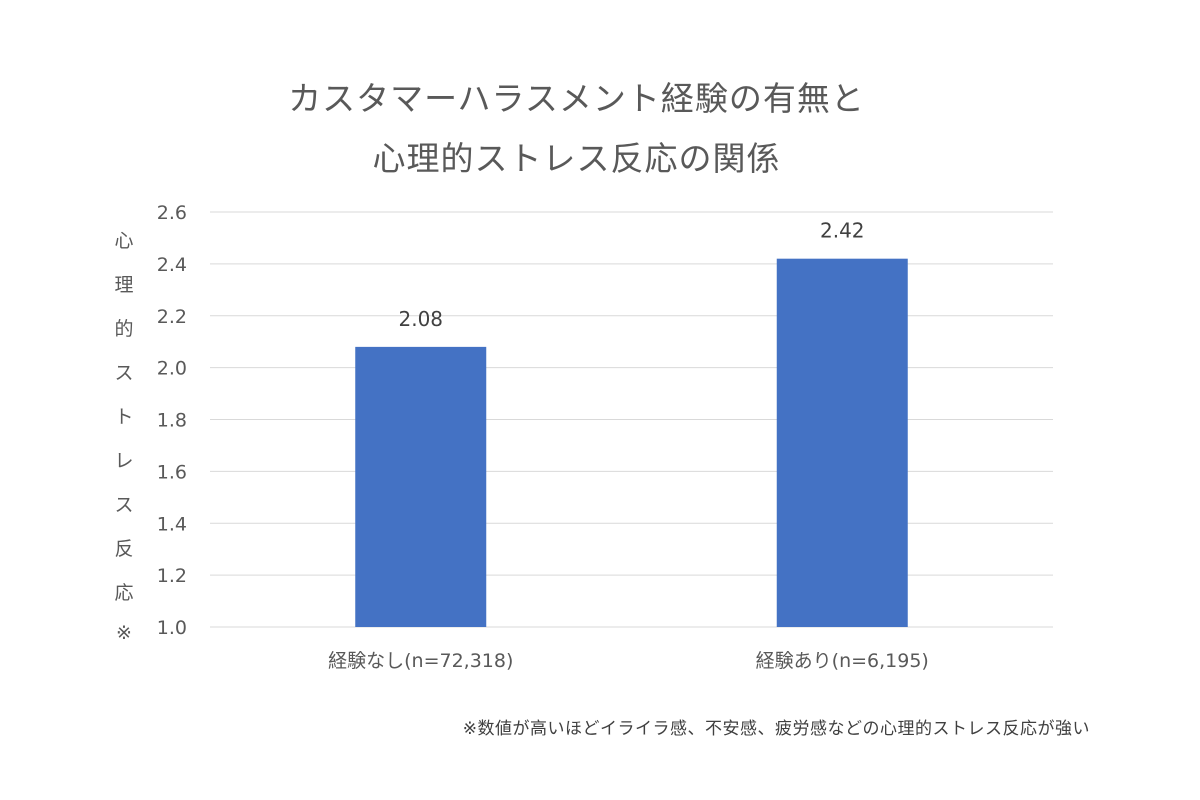 This screenshot has height=800, width=1200. I want to click on chart-title-line-1: カスタマーハラスメント経験の有無と, so click(576, 98).